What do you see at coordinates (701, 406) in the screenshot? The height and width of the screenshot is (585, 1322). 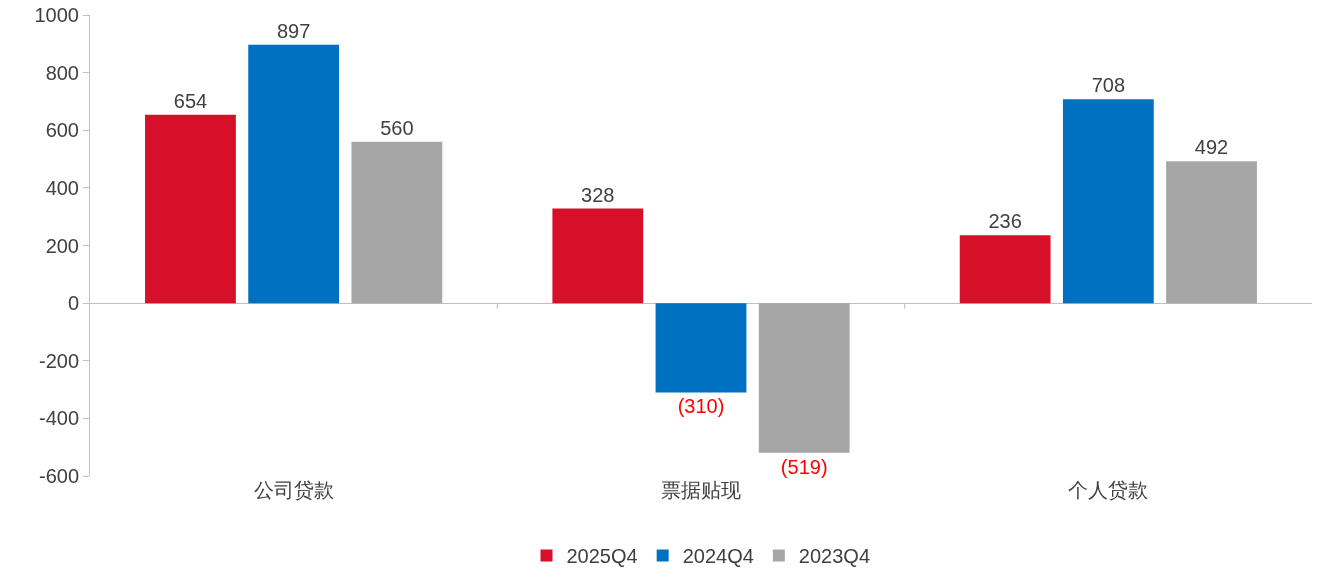 I see `data-label: (310)` at bounding box center [701, 406].